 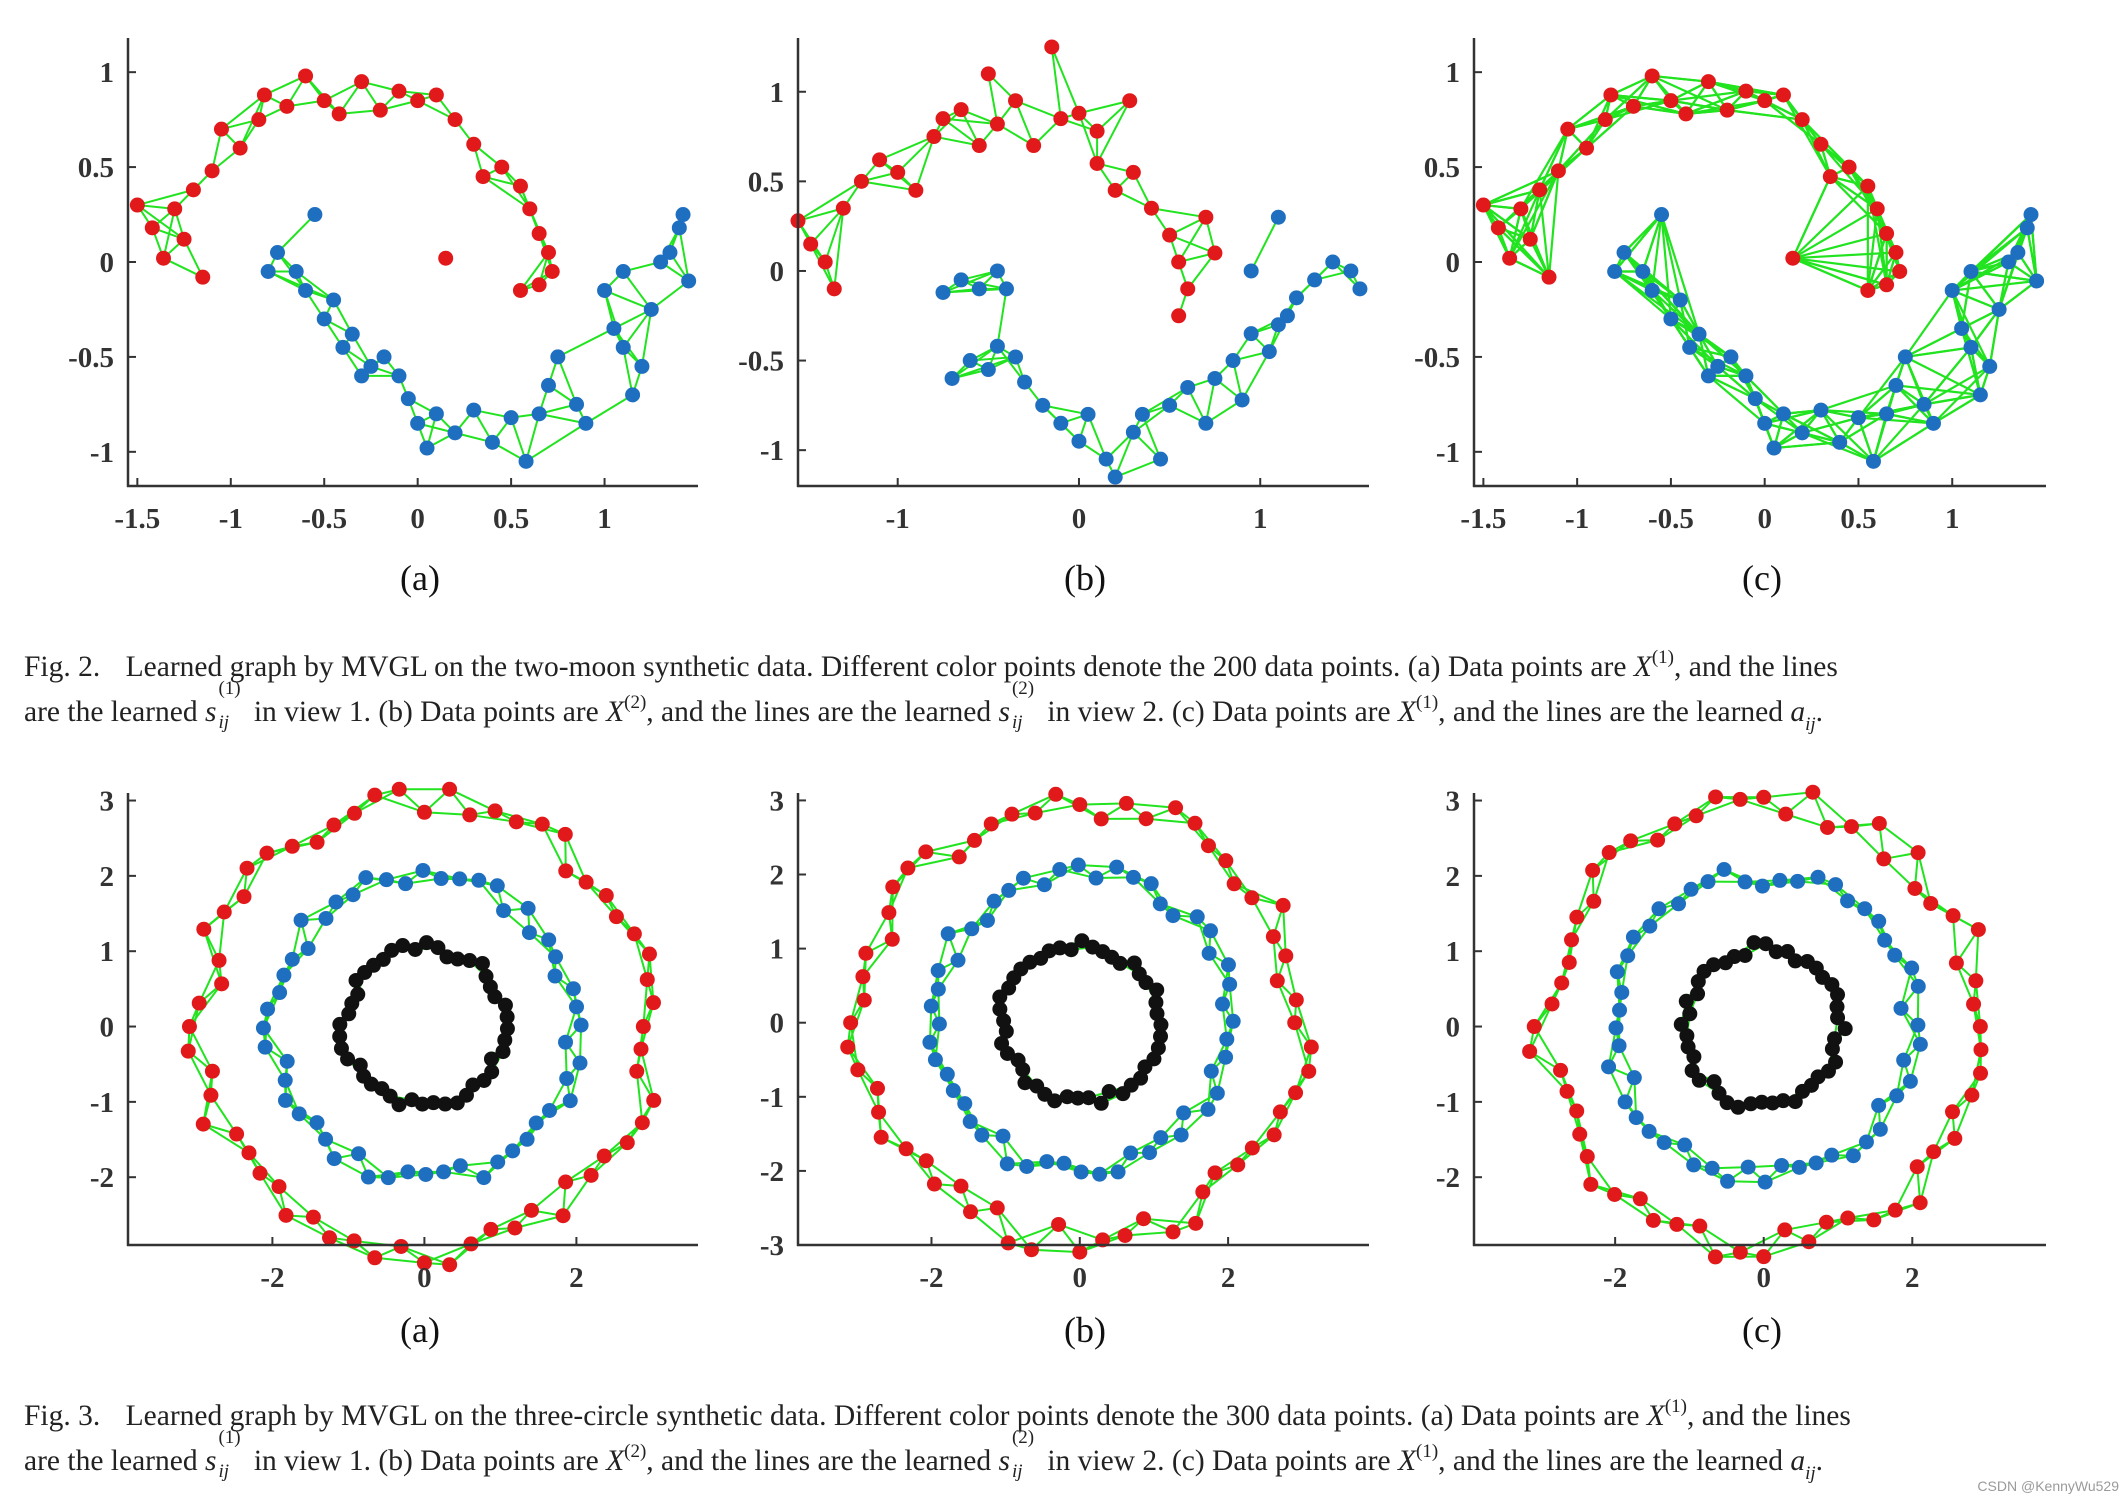 What do you see at coordinates (1025, 1454) in the screenshot?
I see `math-index-stack: (2) ij` at bounding box center [1025, 1454].